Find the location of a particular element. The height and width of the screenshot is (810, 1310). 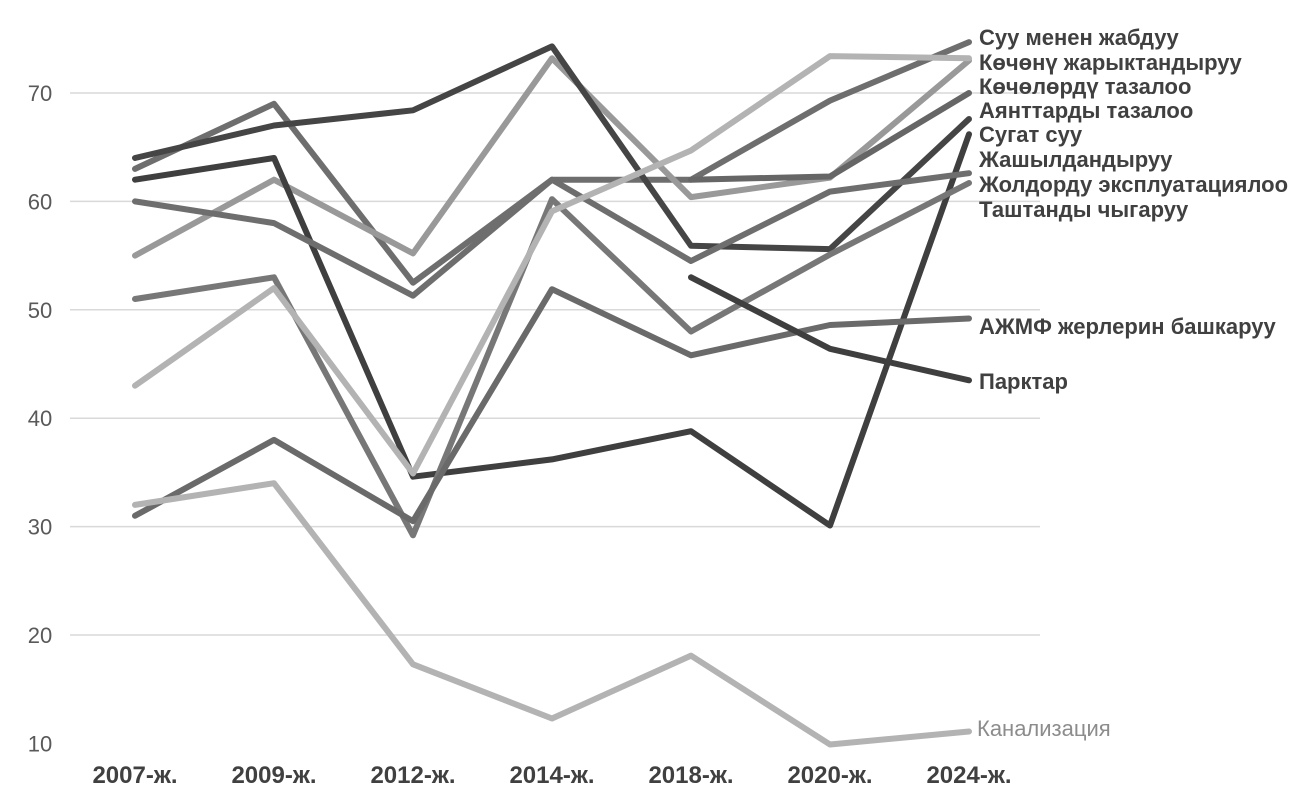

series-label: Парктар is located at coordinates (1023, 381).